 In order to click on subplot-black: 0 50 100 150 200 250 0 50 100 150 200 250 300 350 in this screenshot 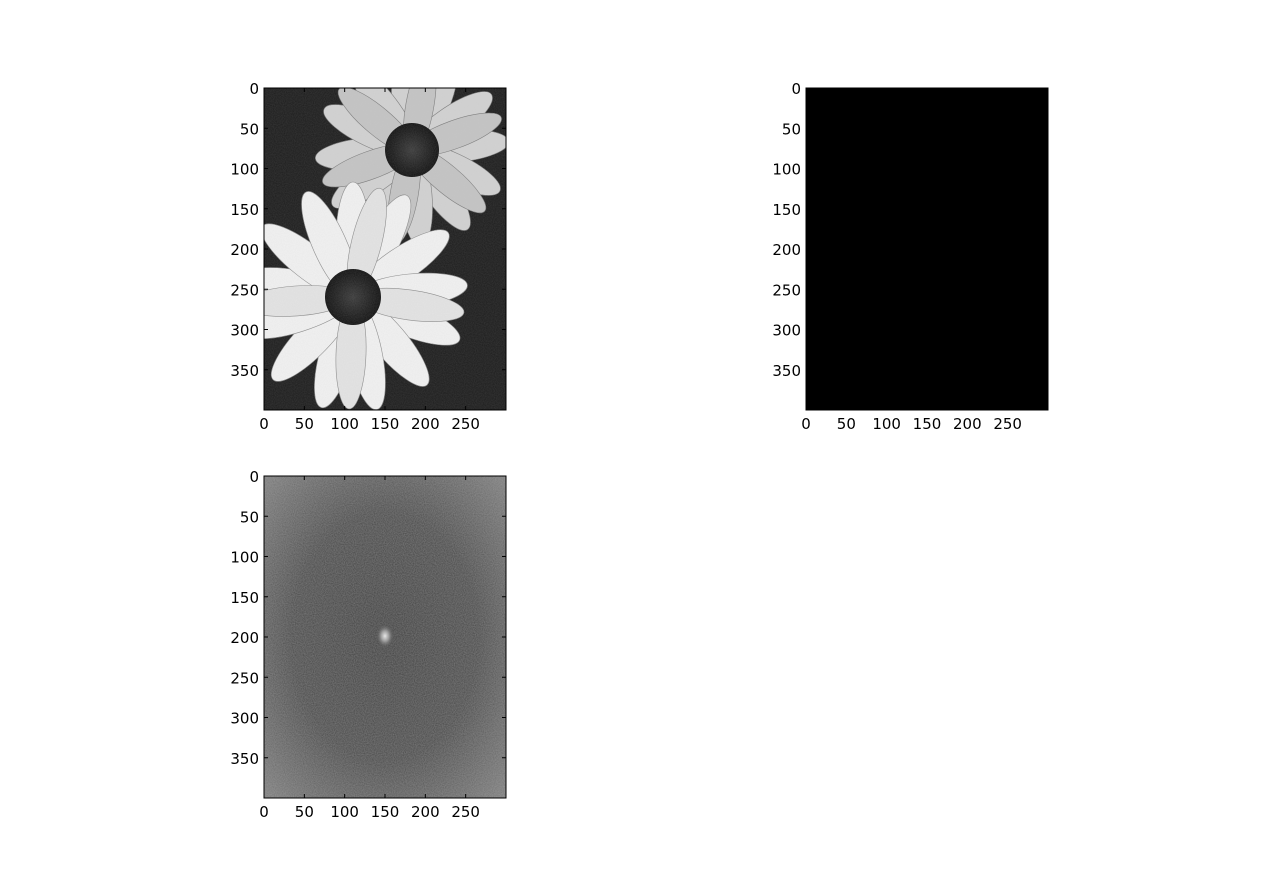, I will do `click(910, 256)`.